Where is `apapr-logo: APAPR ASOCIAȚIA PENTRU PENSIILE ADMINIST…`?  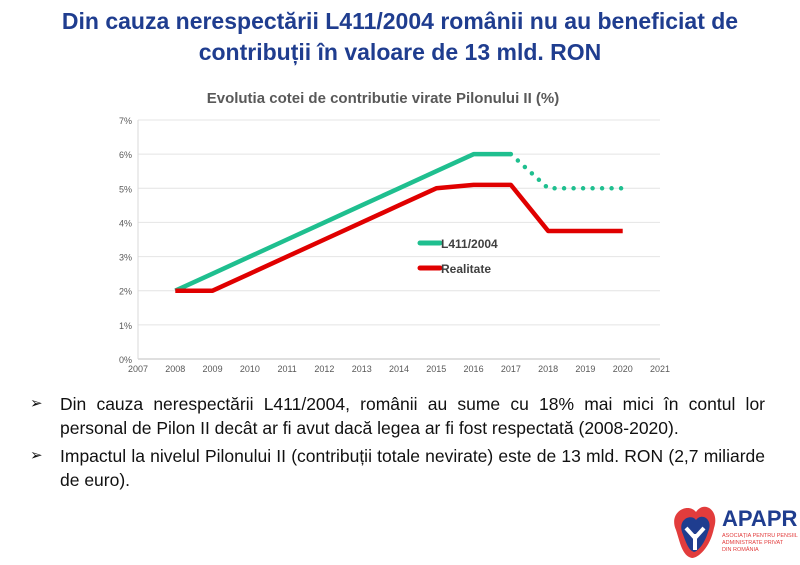
apapr-logo: APAPR ASOCIAȚIA PENTRU PENSIILE ADMINIST… is located at coordinates (736, 532).